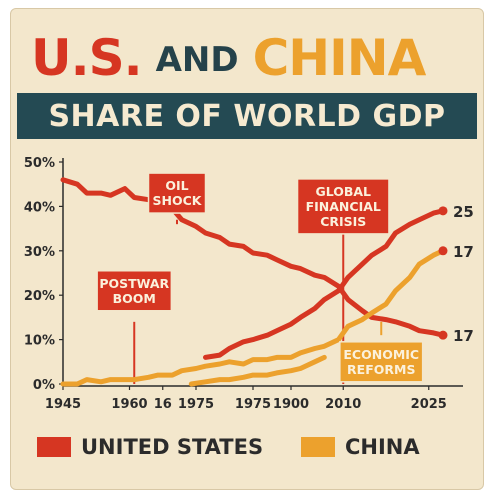  I want to click on annotation-text: POSTWAR, so click(134, 283).